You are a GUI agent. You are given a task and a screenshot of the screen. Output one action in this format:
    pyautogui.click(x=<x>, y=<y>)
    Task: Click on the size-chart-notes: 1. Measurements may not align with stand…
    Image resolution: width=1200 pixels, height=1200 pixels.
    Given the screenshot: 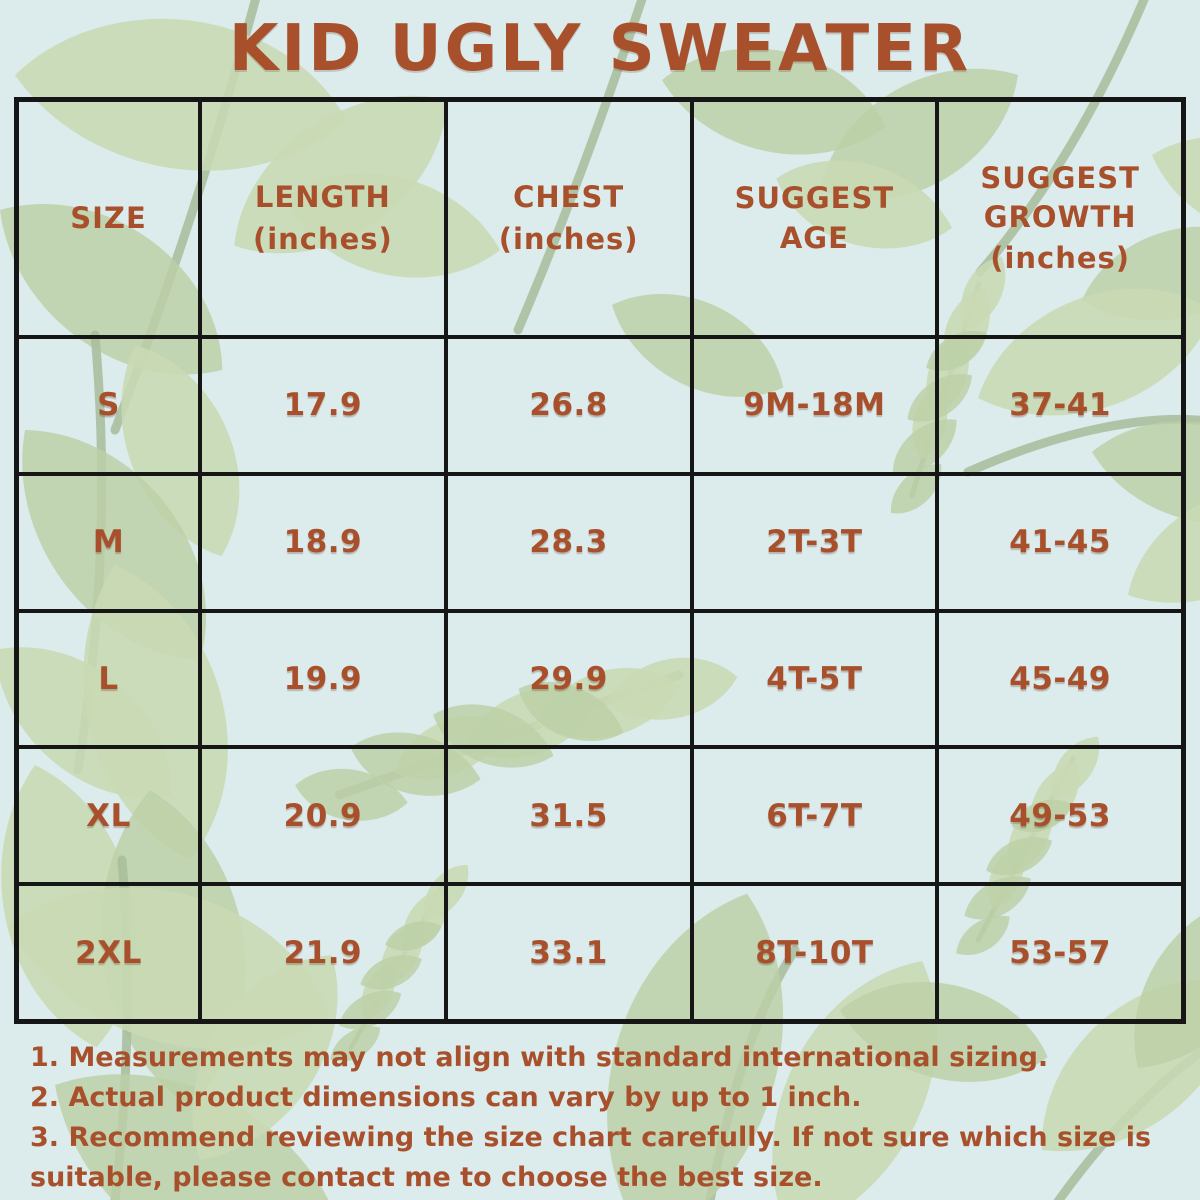 What is the action you would take?
    pyautogui.click(x=605, y=1118)
    